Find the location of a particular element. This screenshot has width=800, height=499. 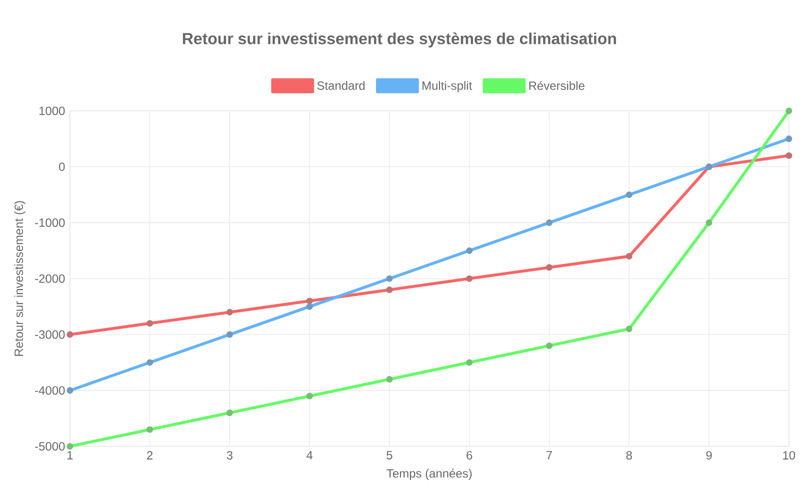

x-tick-label: 1 is located at coordinates (70, 455).